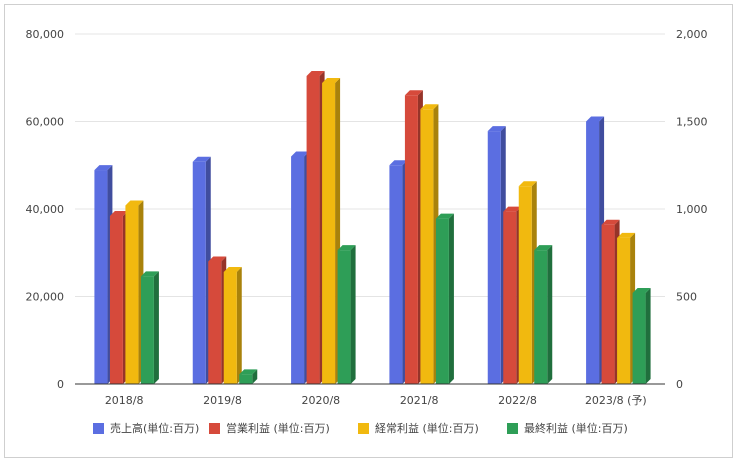  Describe the element at coordinates (60, 384) in the screenshot. I see `left-tick-label: 0` at that location.